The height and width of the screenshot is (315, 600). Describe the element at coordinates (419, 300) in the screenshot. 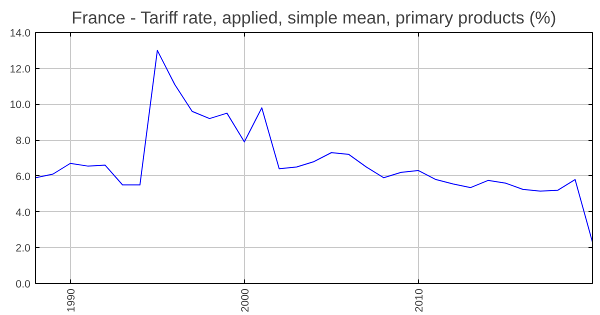

I see `x-tick-label: 2010` at that location.